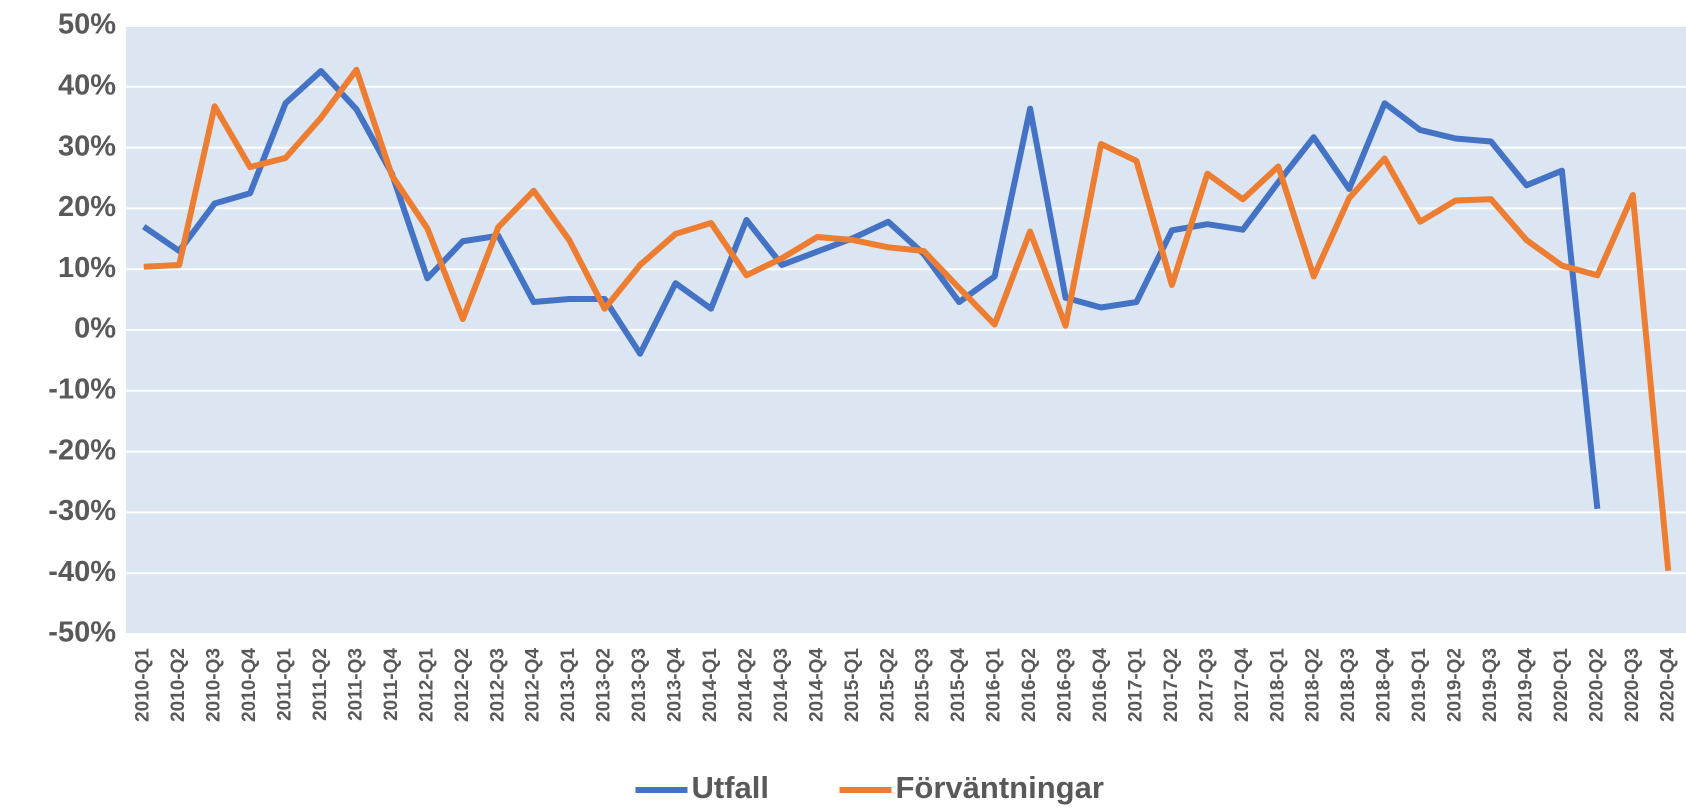  Describe the element at coordinates (355, 684) in the screenshot. I see `x-tick-label: 2011-Q3` at that location.